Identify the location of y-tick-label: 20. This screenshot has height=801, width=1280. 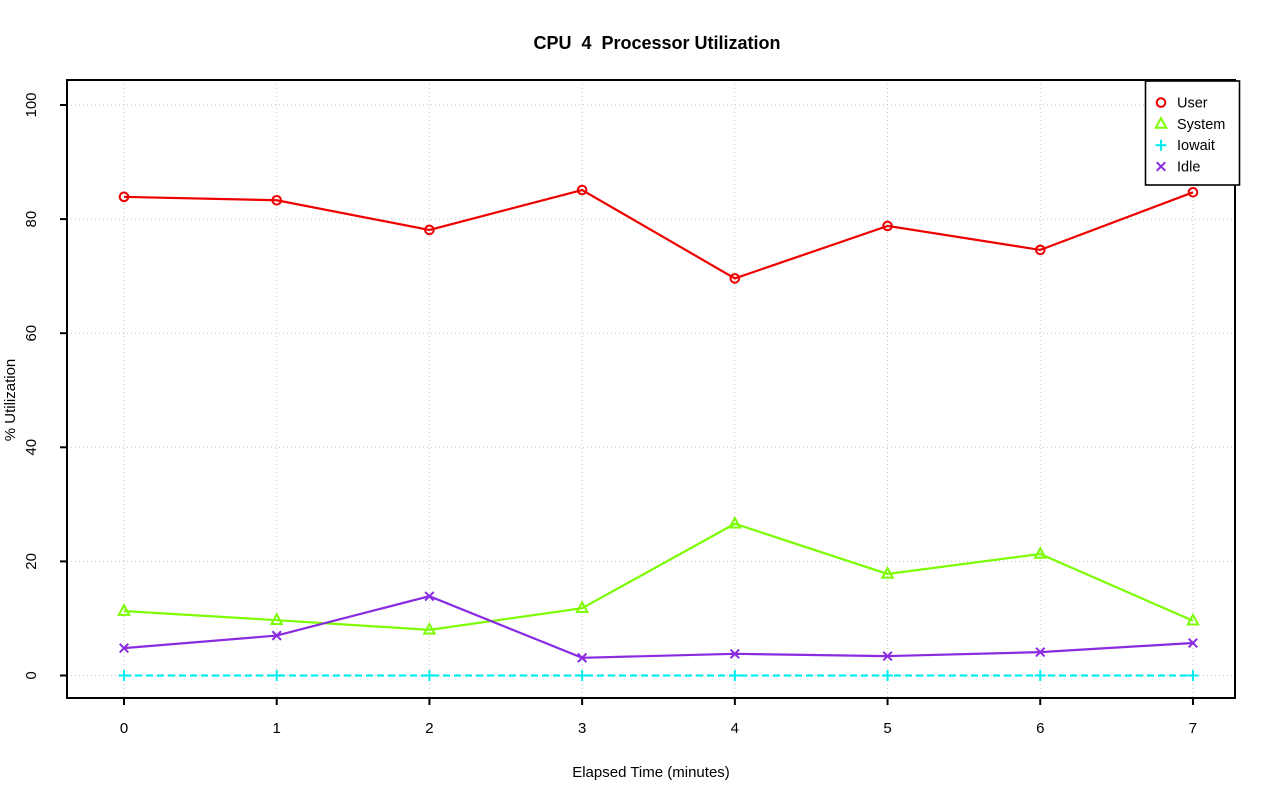
(31, 561).